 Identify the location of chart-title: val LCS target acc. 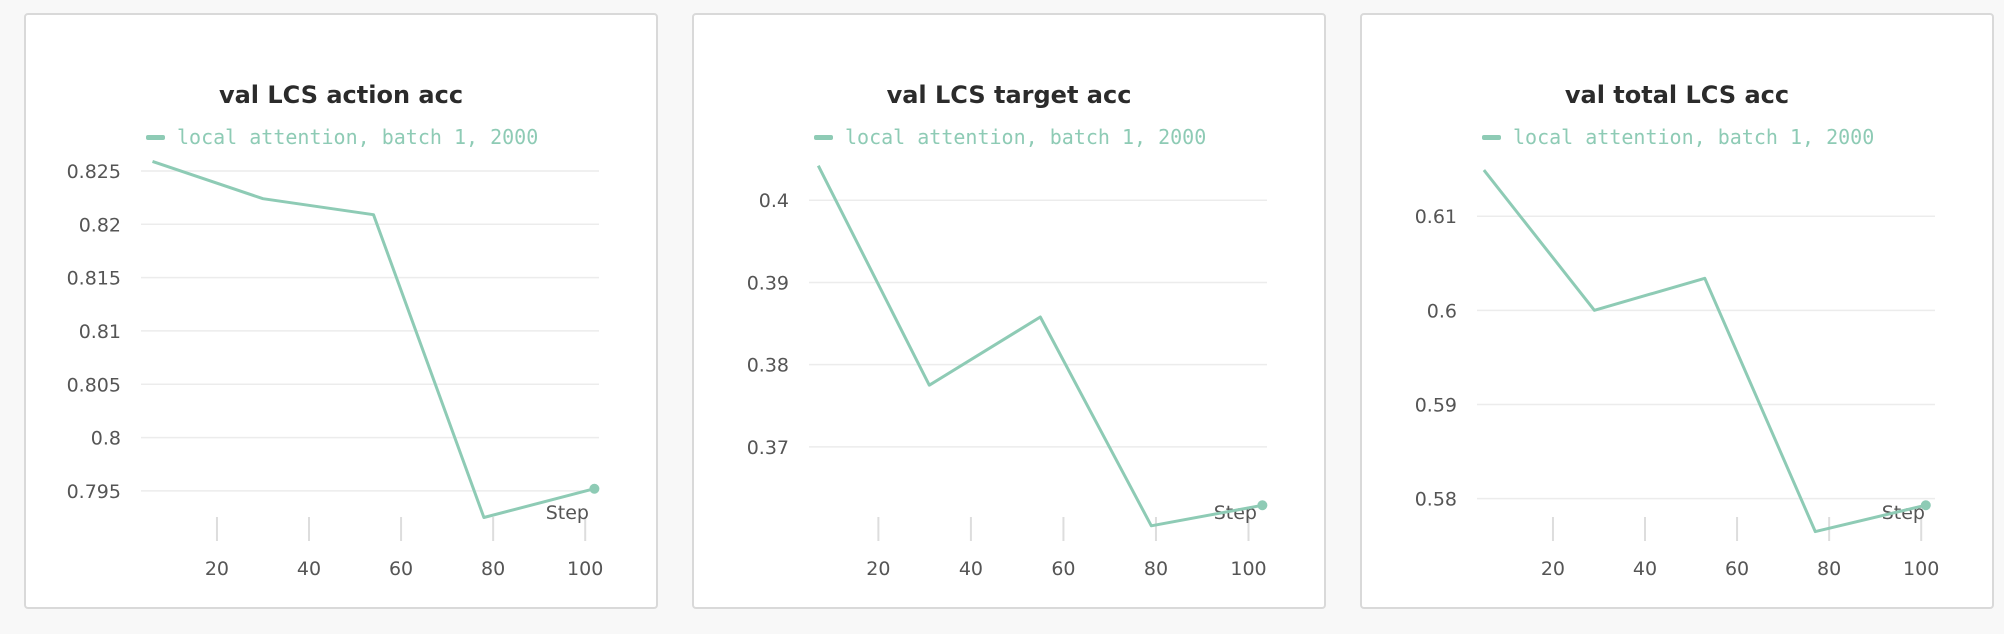
(1009, 95).